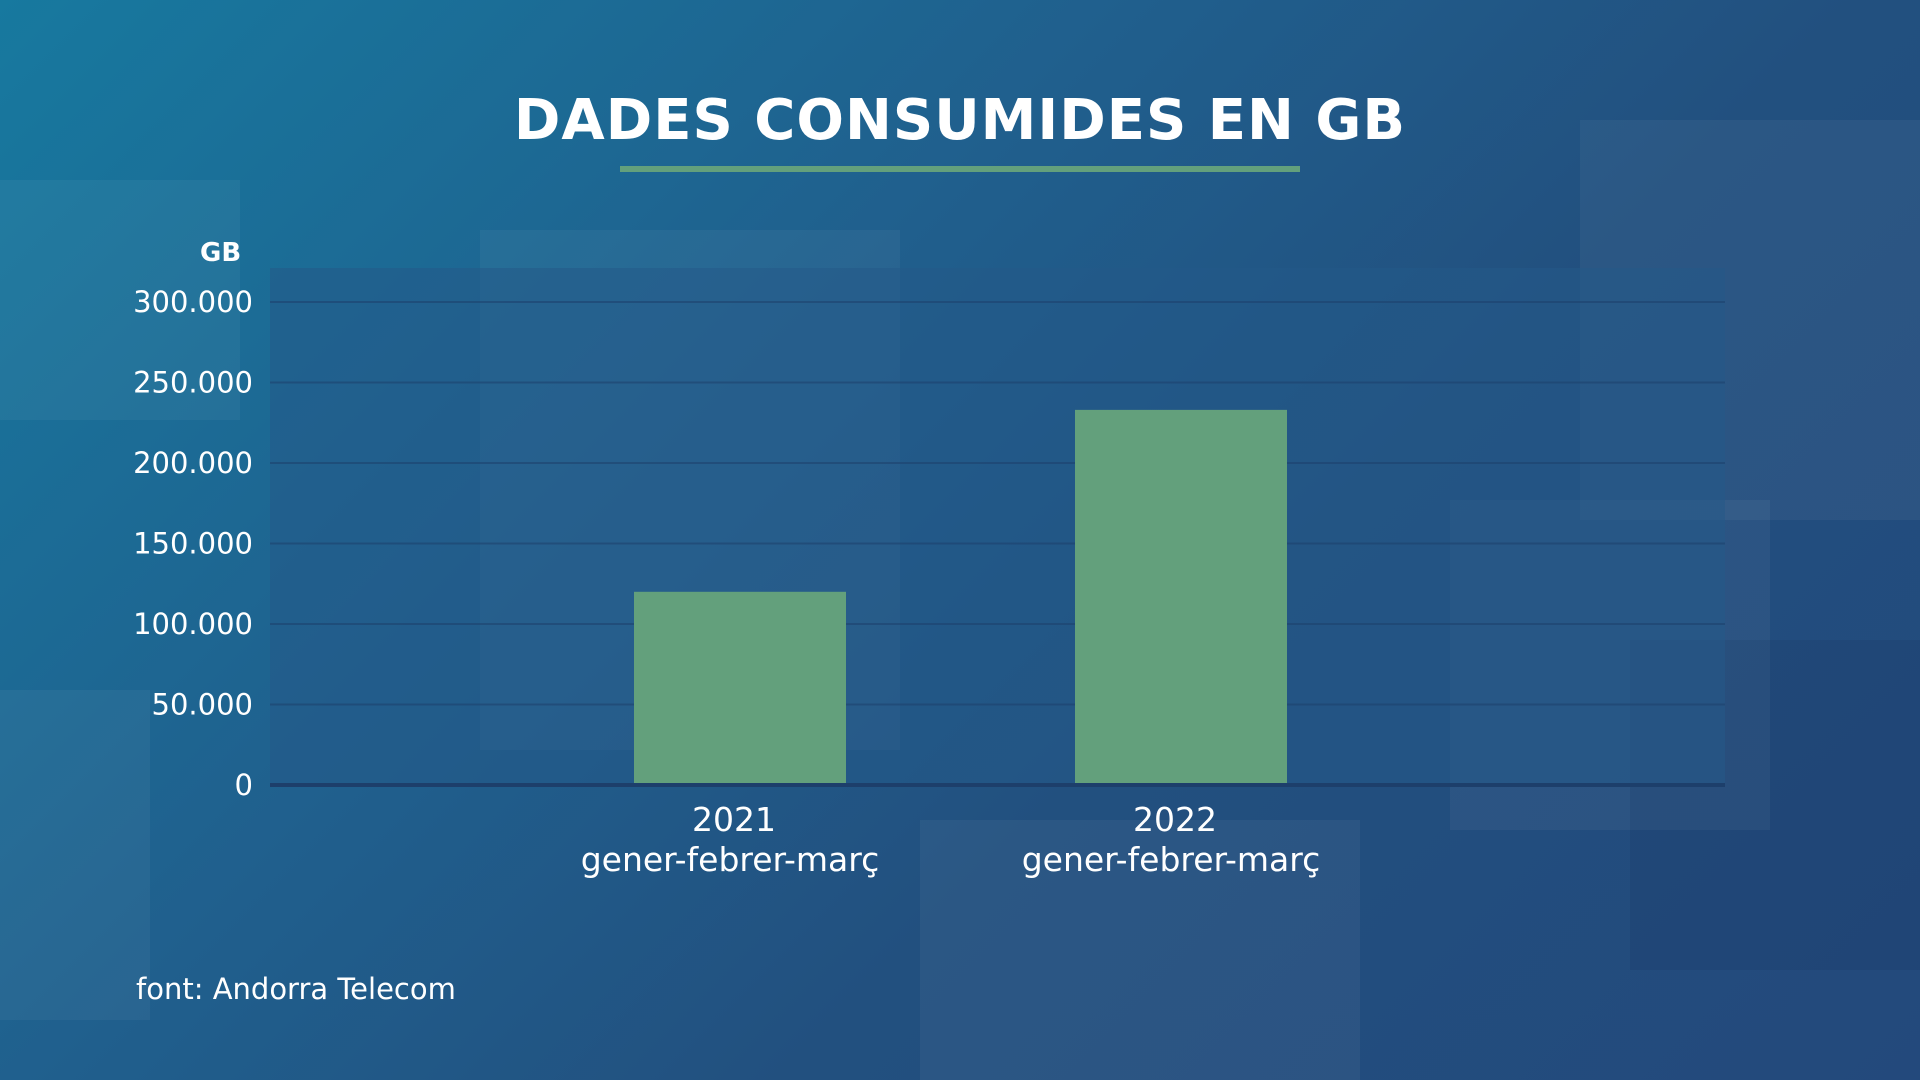 The width and height of the screenshot is (1920, 1080). I want to click on chart-title: DADES CONSUMIDES EN GB, so click(960, 120).